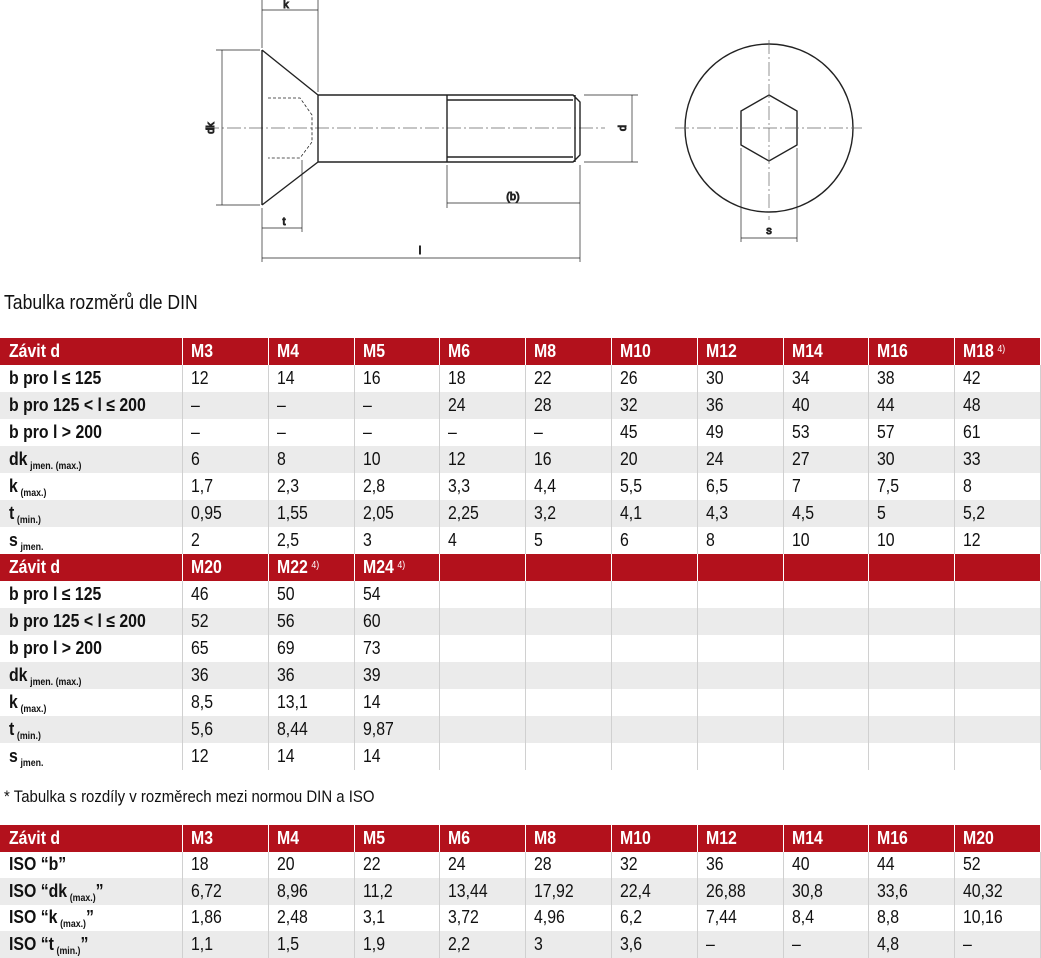 The image size is (1041, 958). Describe the element at coordinates (55, 648) in the screenshot. I see `cell-text: b pro l > 200` at that location.